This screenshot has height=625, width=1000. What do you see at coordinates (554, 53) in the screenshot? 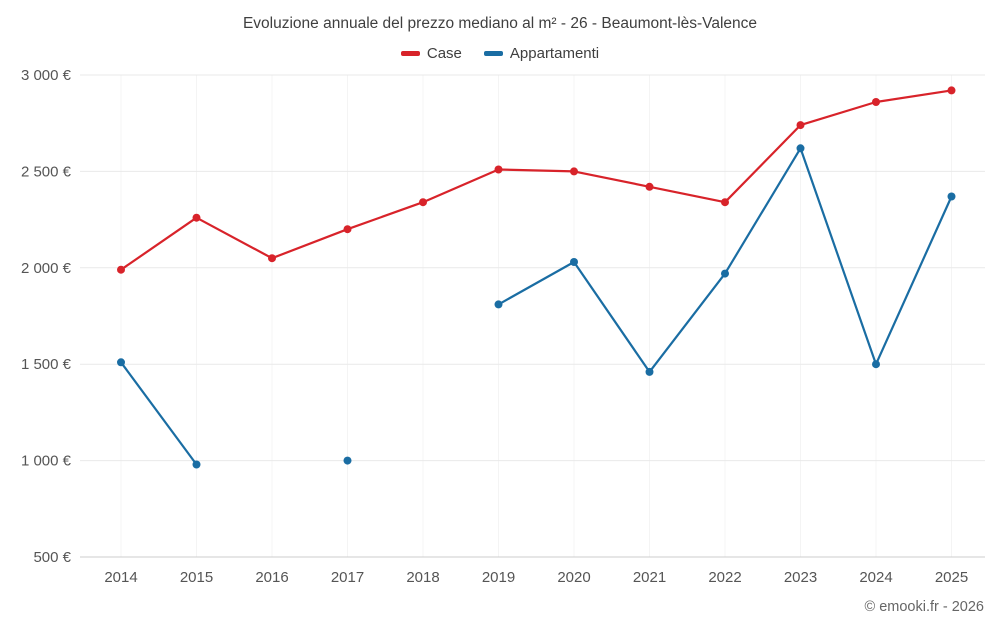
I see `legend-label-appartamenti: Appartamenti` at bounding box center [554, 53].